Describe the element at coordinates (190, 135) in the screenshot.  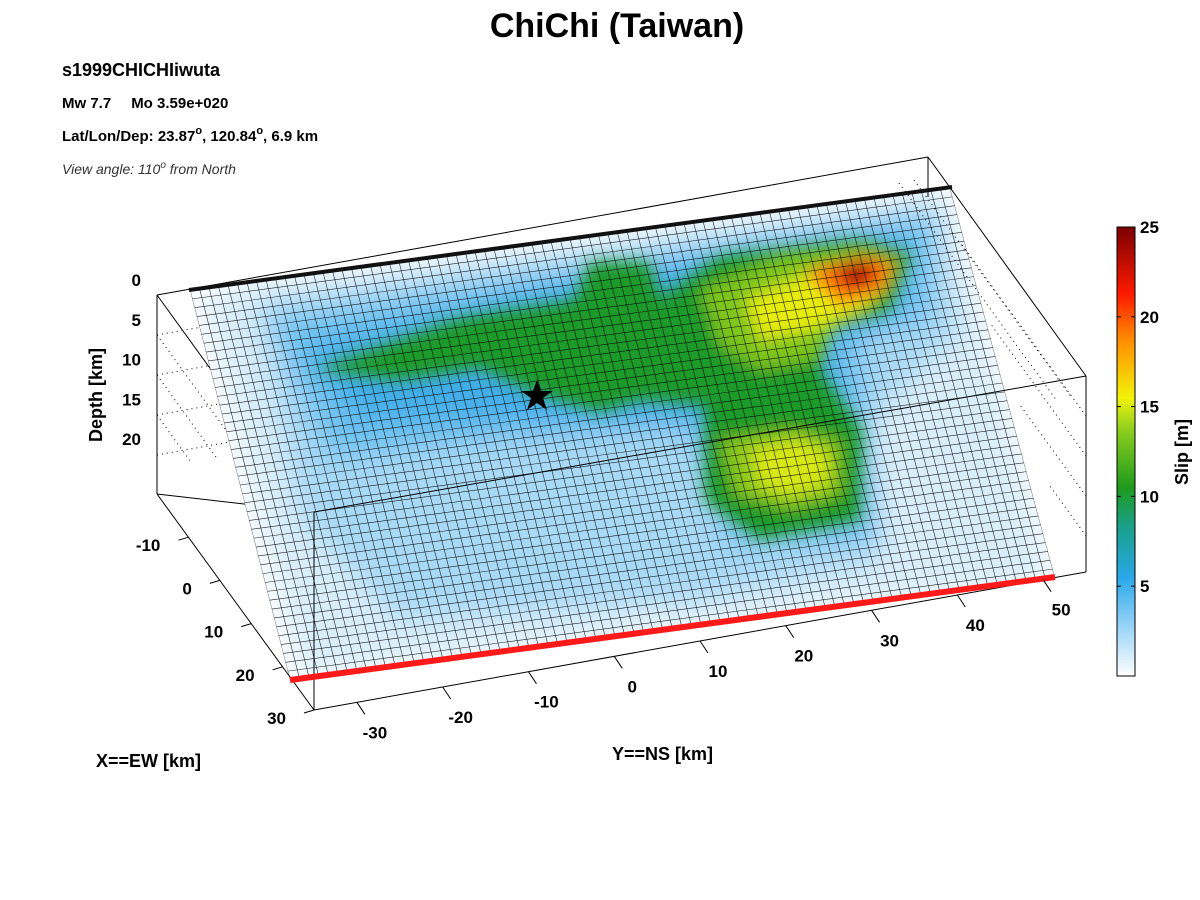
I see `hypocenter-location: Lat/Lon/Dep: 23.87o, 120.84o, 6.9 km` at that location.